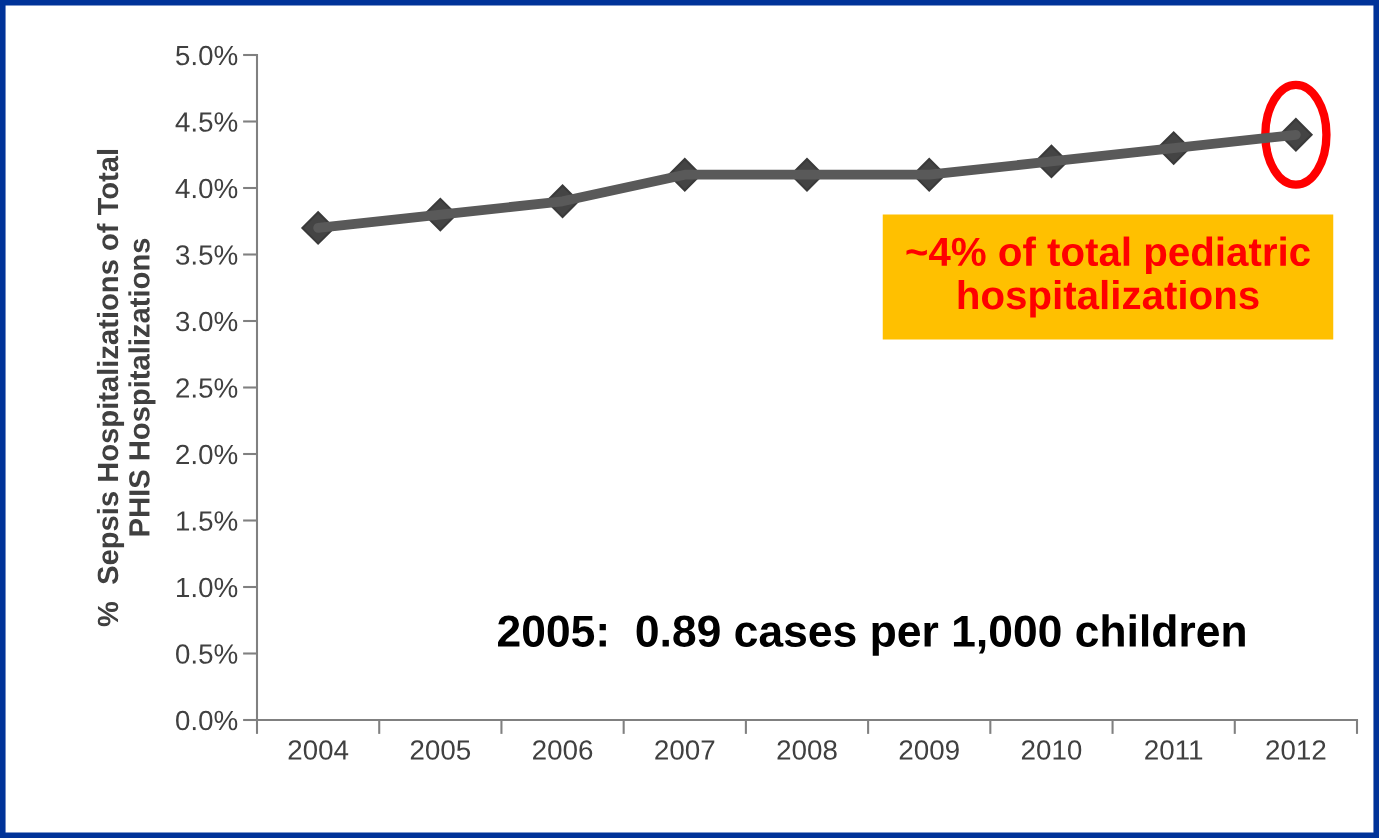 The image size is (1379, 838). I want to click on y-tick-label: 0.5%, so click(207, 654).